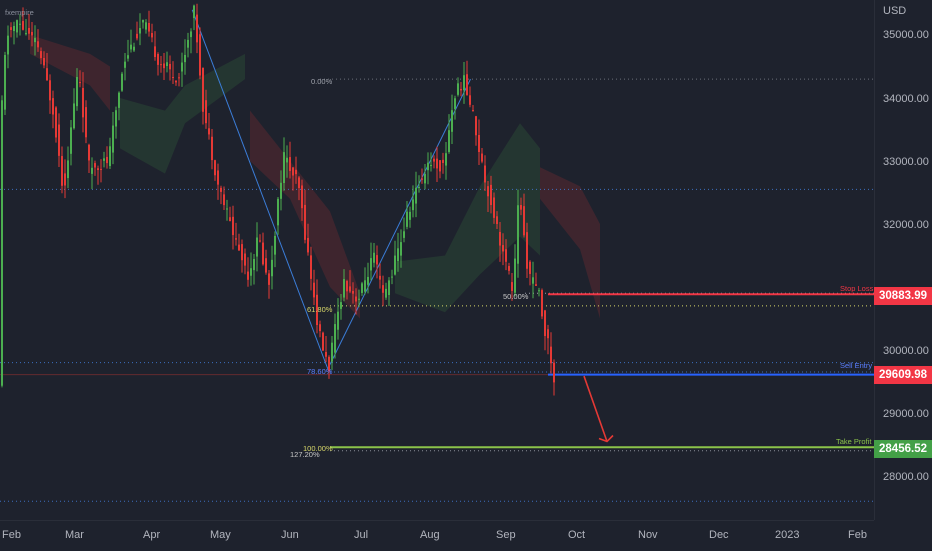 This screenshot has height=551, width=932. What do you see at coordinates (906, 351) in the screenshot?
I see `price-tick: 30000.00` at bounding box center [906, 351].